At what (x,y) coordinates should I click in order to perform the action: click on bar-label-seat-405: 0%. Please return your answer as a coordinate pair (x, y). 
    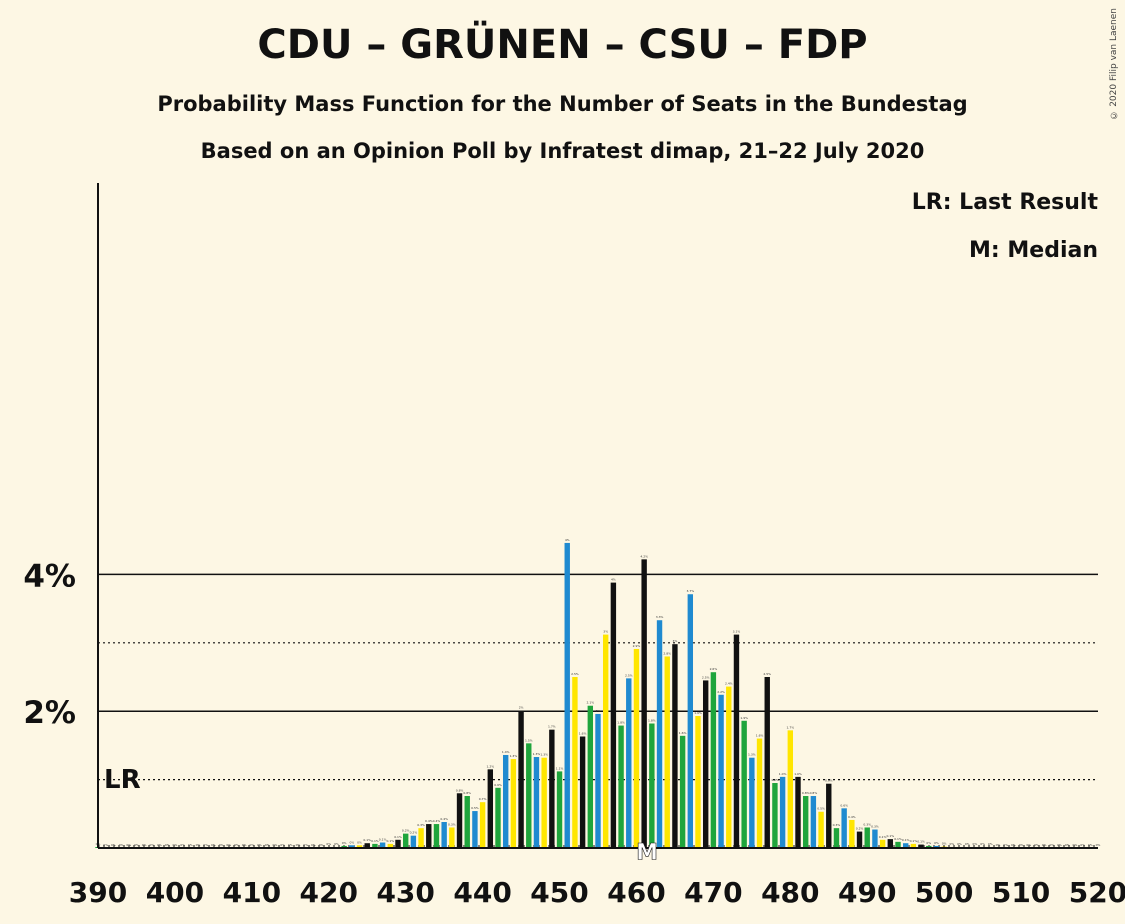
    Looking at the image, I should click on (213, 845).